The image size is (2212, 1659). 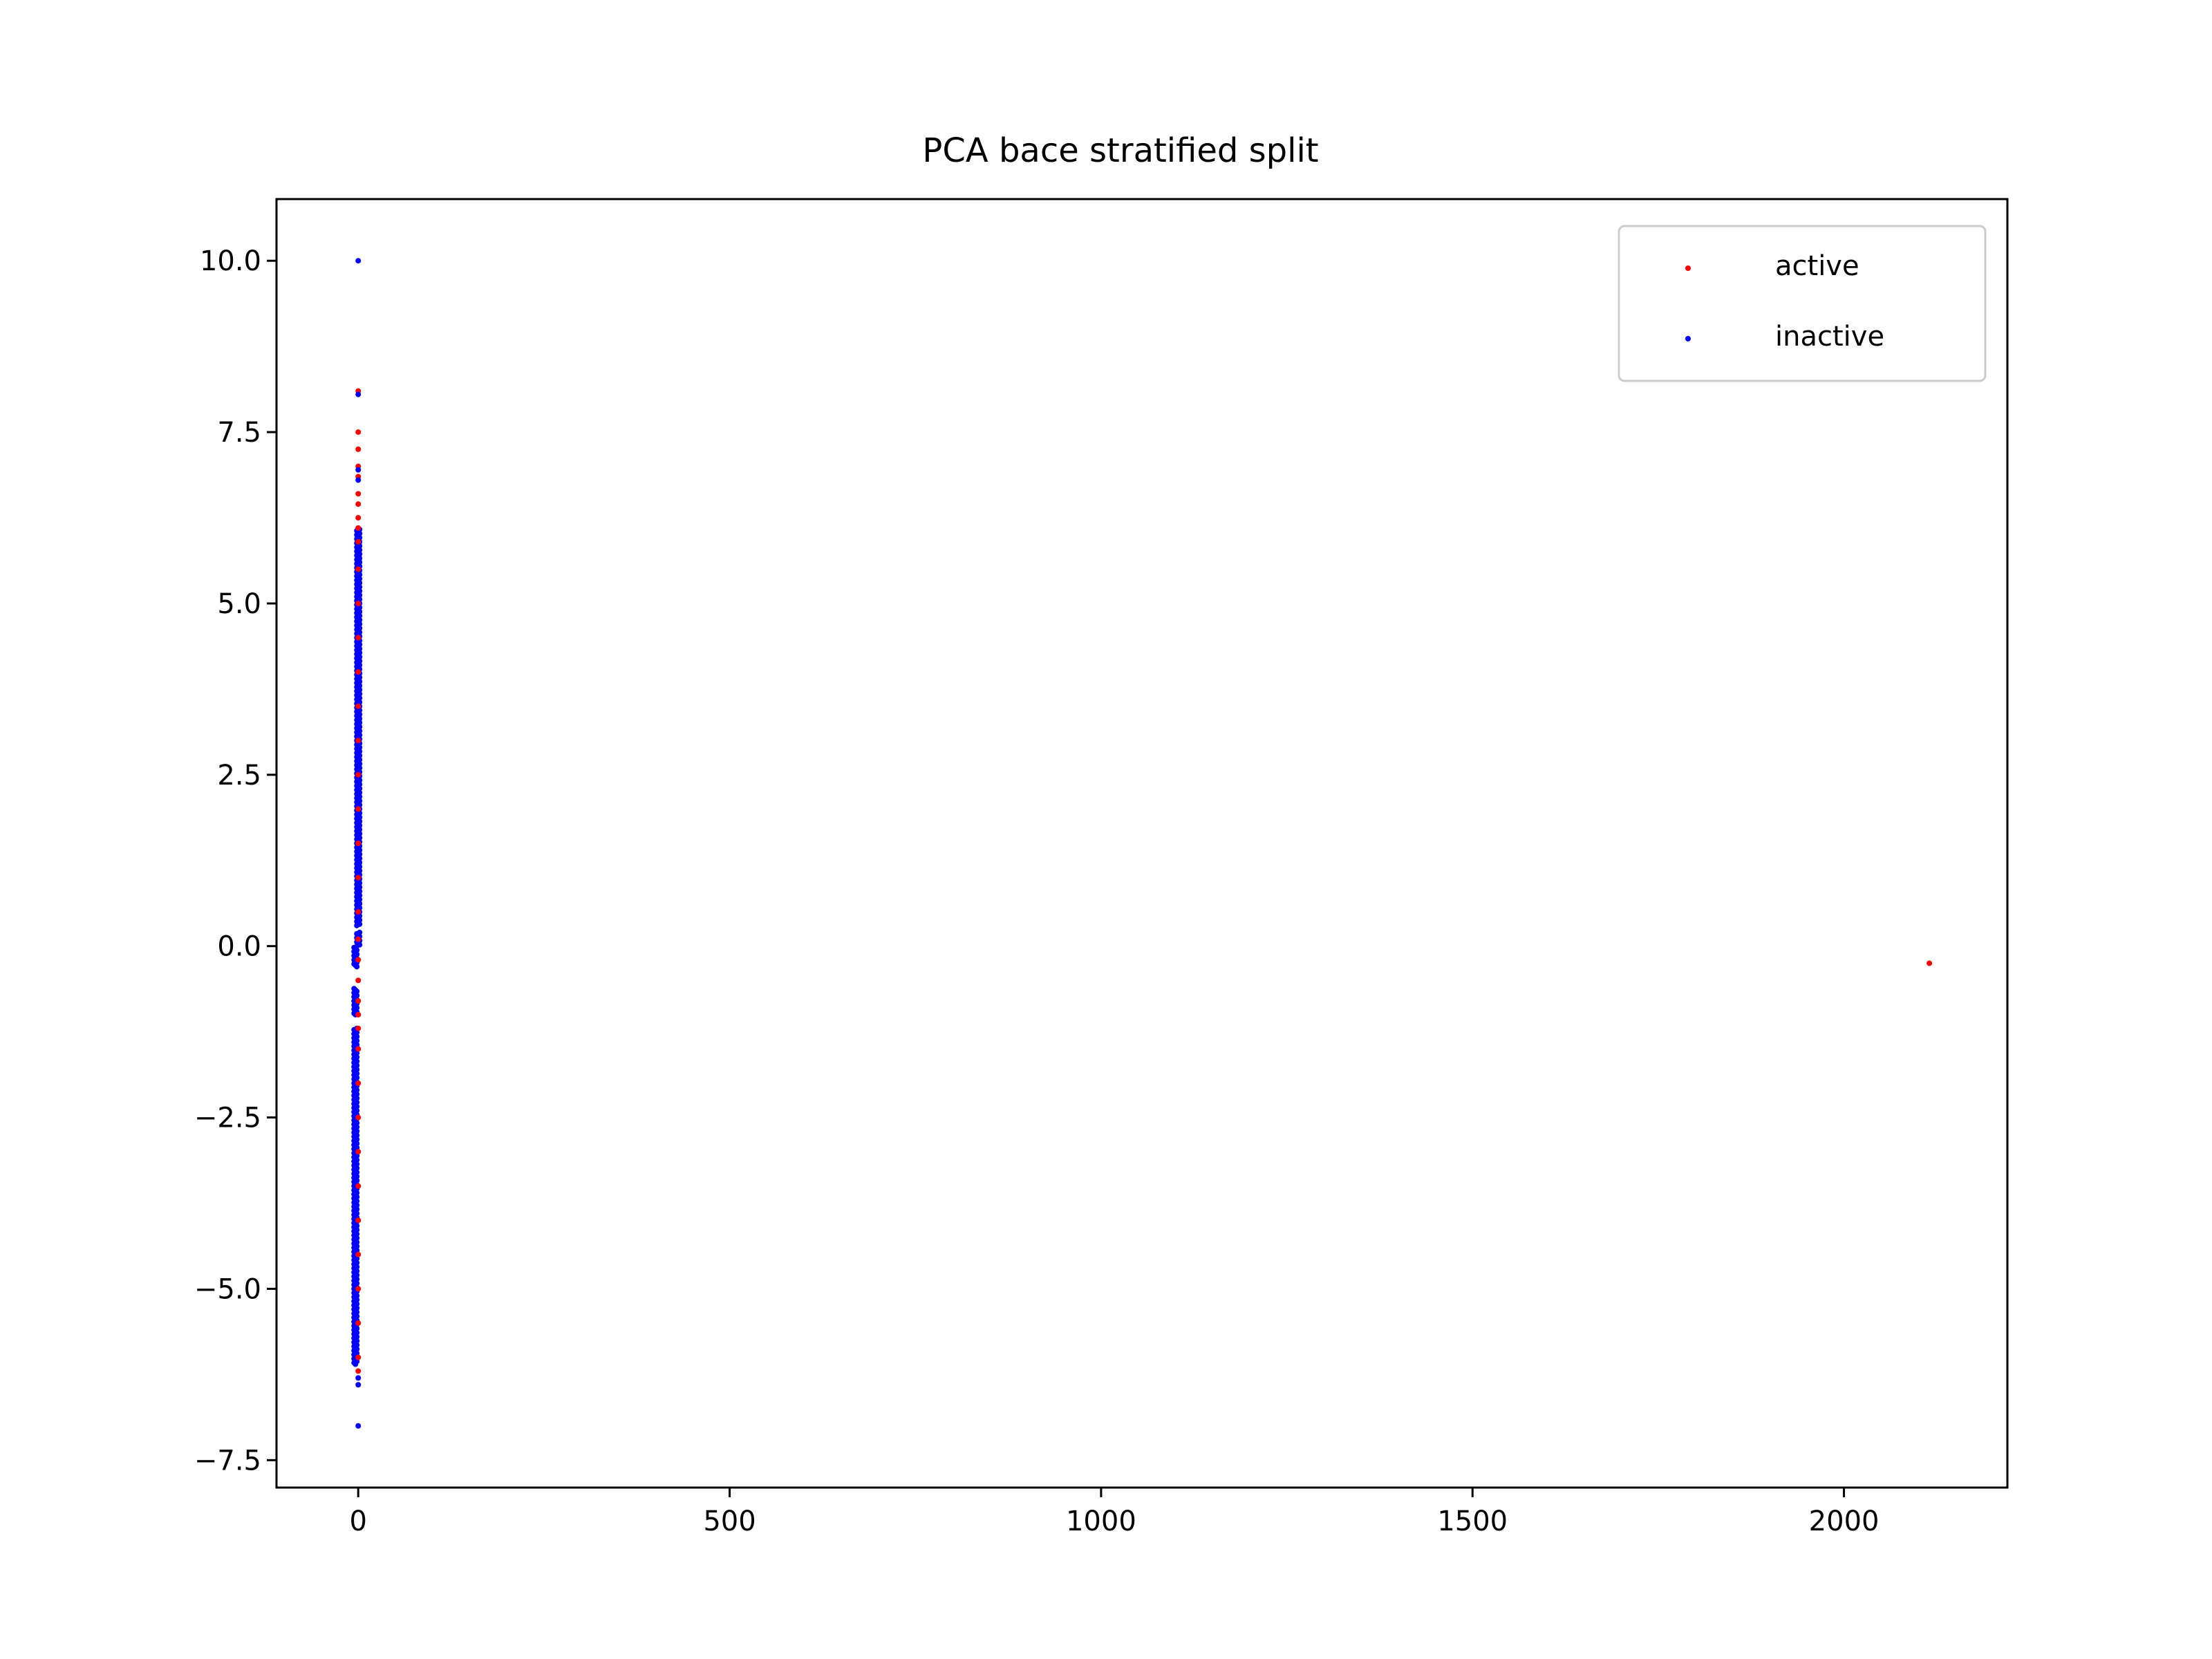 What do you see at coordinates (239, 433) in the screenshot?
I see `y-tick-label: 7.5` at bounding box center [239, 433].